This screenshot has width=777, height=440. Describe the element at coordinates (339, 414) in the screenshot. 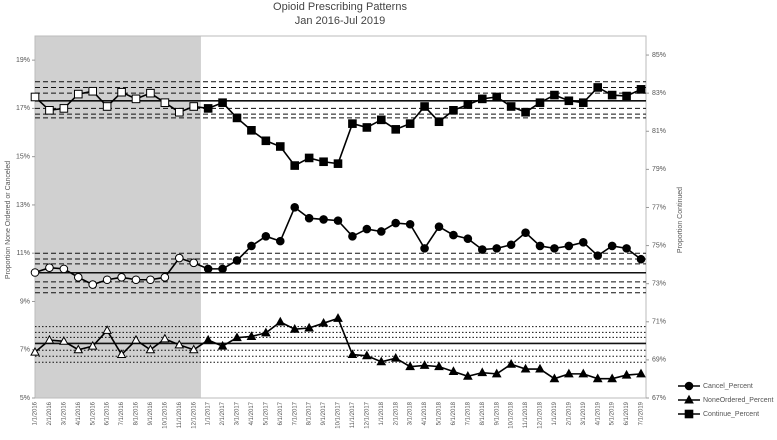

I see `x-tick-label: 10/1/2017` at that location.